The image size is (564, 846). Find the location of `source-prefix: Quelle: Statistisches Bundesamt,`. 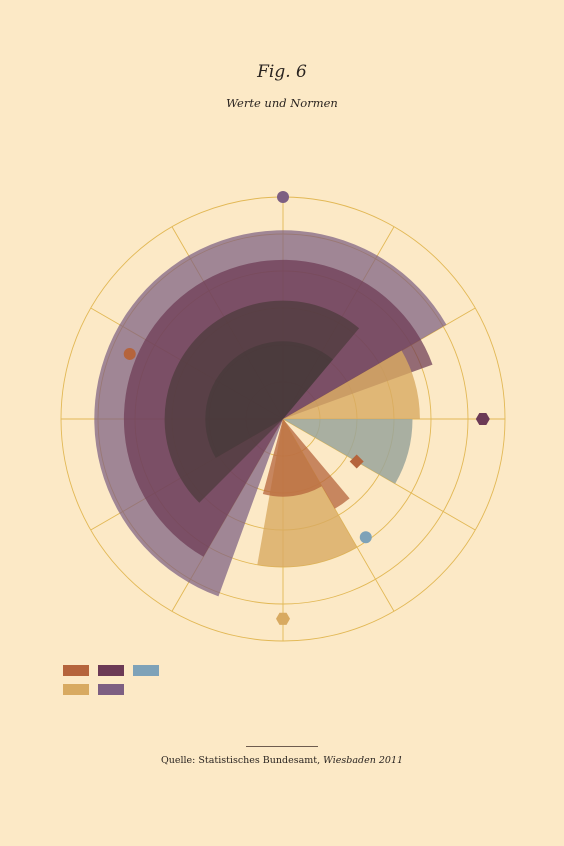

source-prefix: Quelle: Statistisches Bundesamt, is located at coordinates (240, 760).